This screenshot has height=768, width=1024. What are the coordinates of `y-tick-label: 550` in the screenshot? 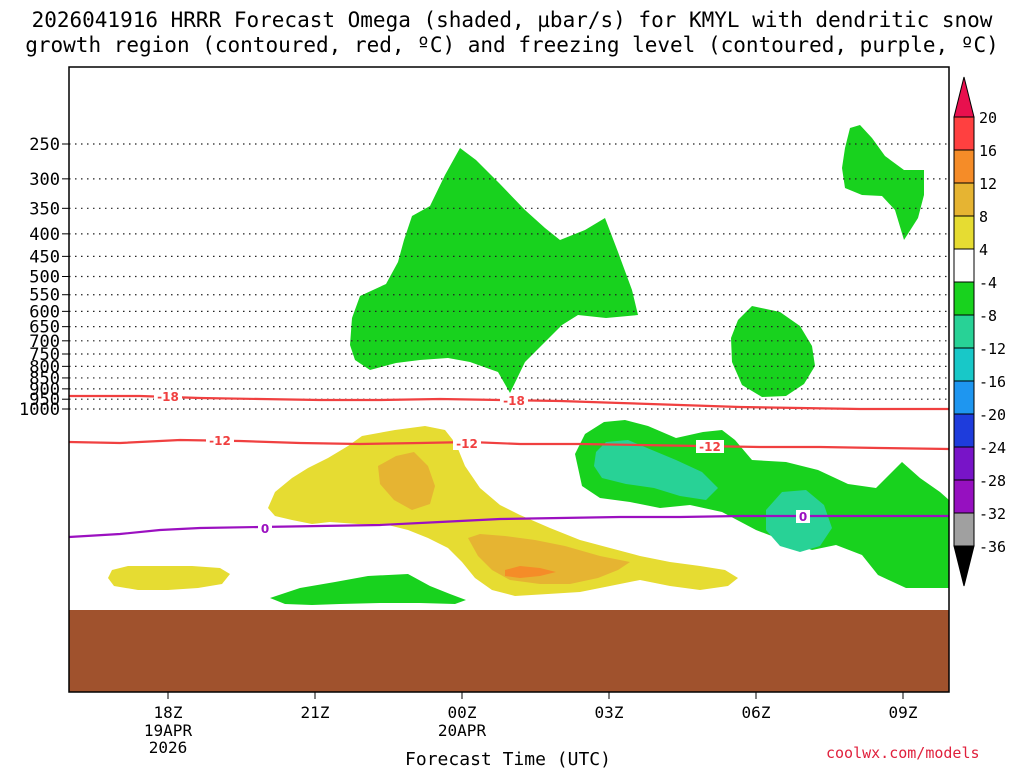 It's located at (44, 296).